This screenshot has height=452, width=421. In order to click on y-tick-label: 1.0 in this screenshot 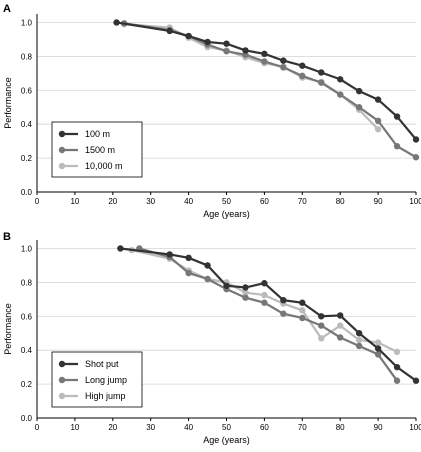, I will do `click(27, 22)`.